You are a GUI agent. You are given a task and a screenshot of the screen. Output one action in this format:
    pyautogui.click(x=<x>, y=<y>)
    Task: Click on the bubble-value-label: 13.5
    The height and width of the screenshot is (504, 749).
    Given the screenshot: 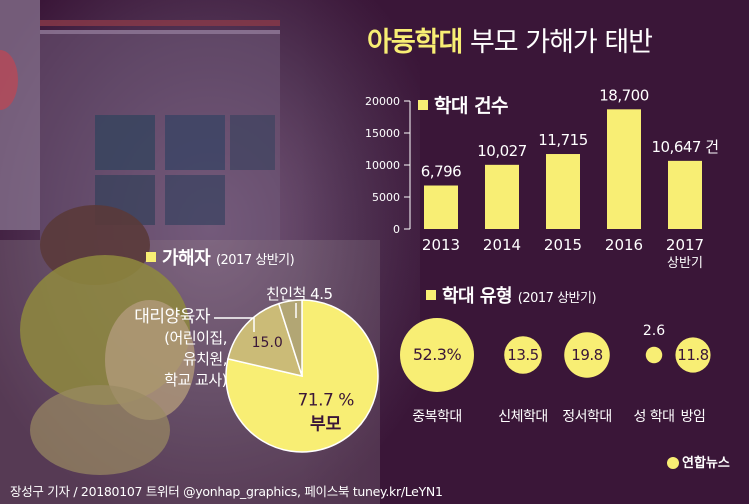 What is the action you would take?
    pyautogui.click(x=522, y=355)
    